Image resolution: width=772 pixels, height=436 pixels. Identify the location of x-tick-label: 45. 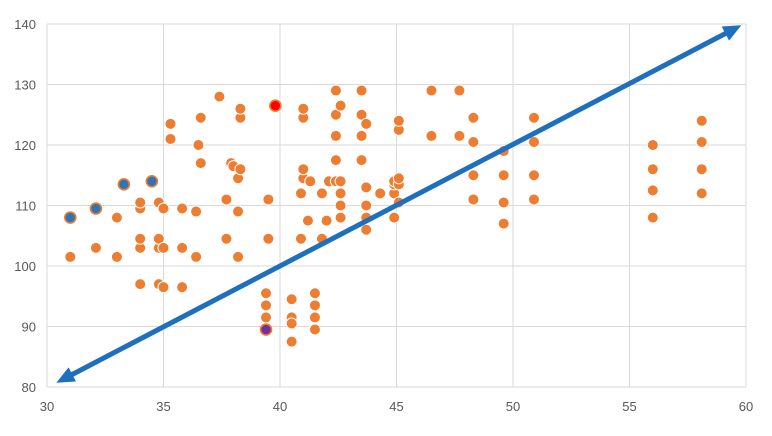
(396, 406).